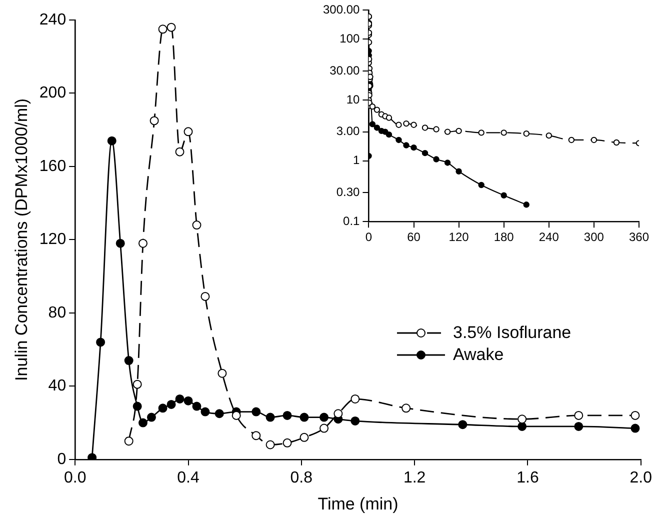 This screenshot has height=525, width=655. I want to click on y-axis-title: Inulin Concentrations (DPMx1000/ml), so click(21, 239).